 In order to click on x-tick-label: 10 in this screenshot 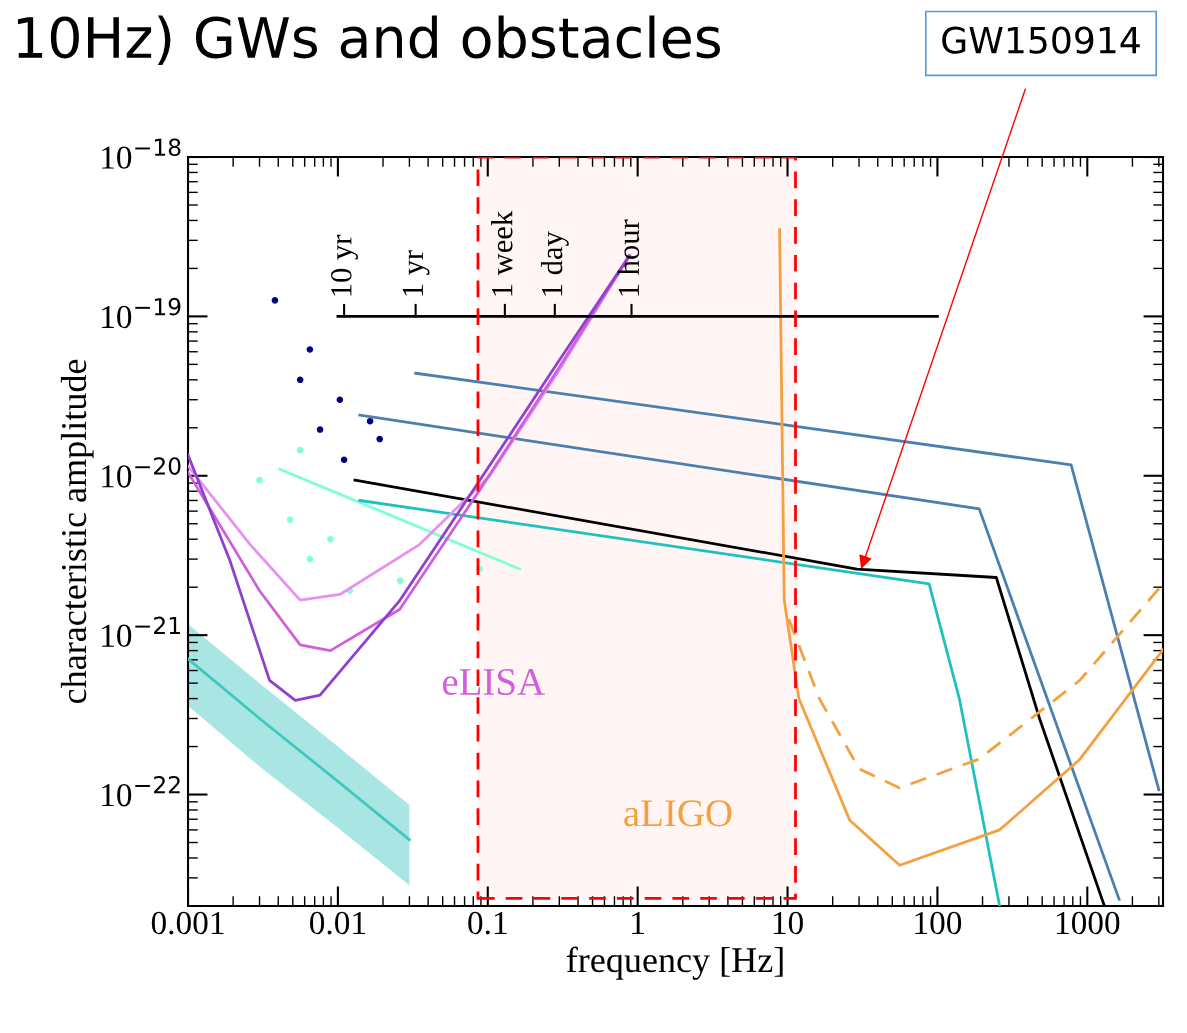, I will do `click(788, 923)`.